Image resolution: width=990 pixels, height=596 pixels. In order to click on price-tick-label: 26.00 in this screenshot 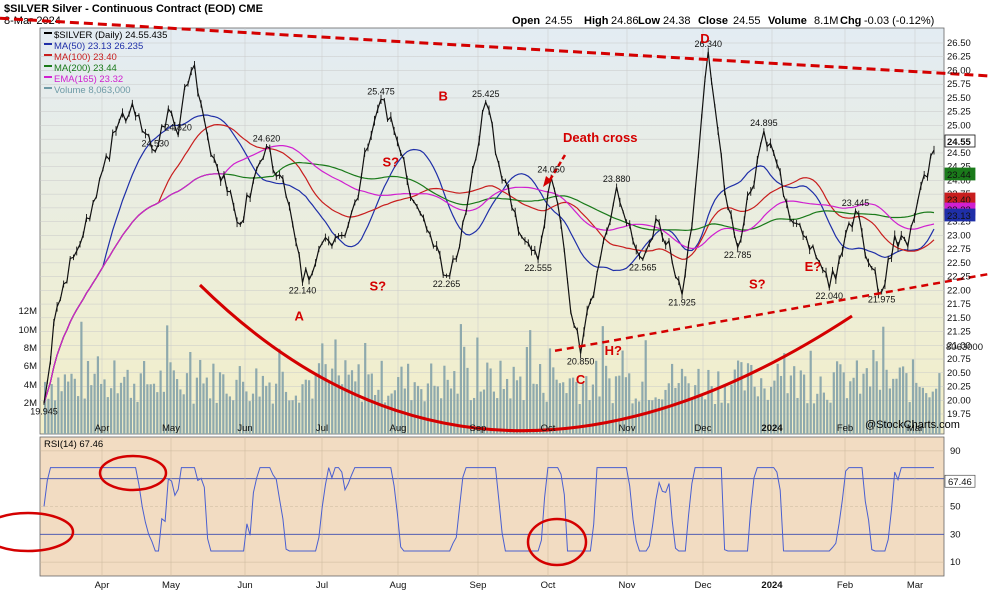, I will do `click(959, 70)`.